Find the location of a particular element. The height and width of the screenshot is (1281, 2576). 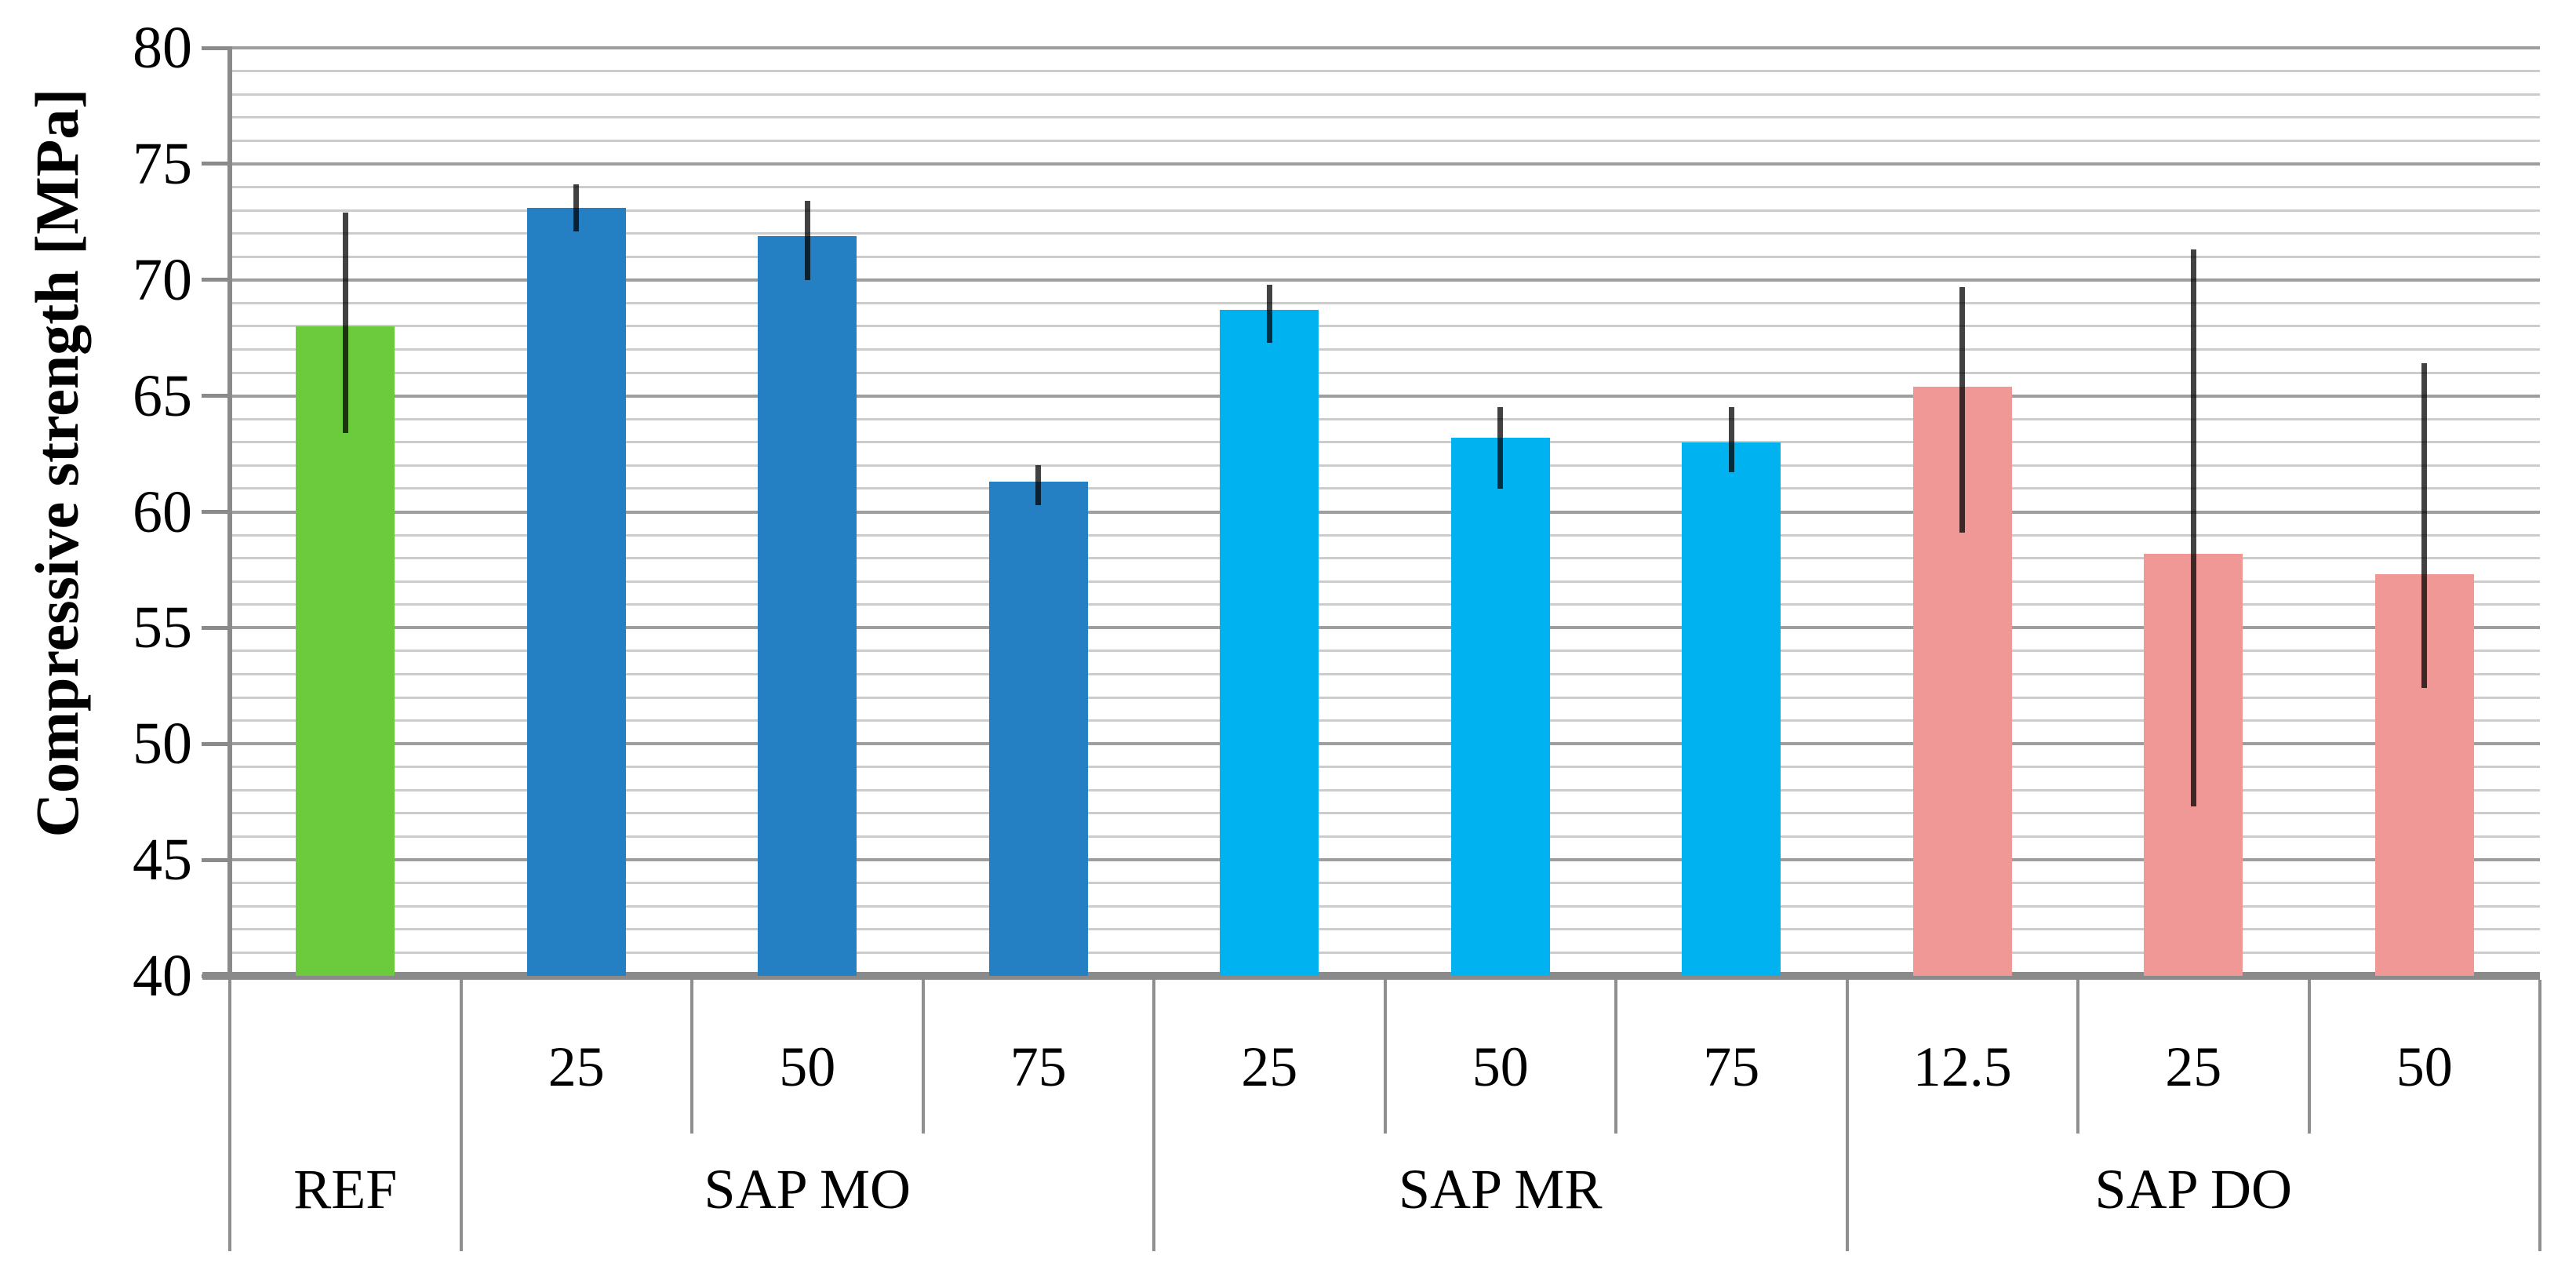

y-tick-label: 50 is located at coordinates (162, 744).